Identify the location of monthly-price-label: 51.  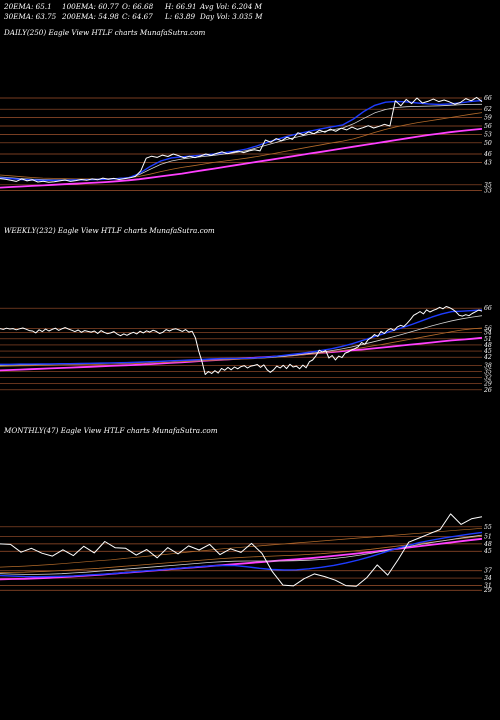
(488, 537).